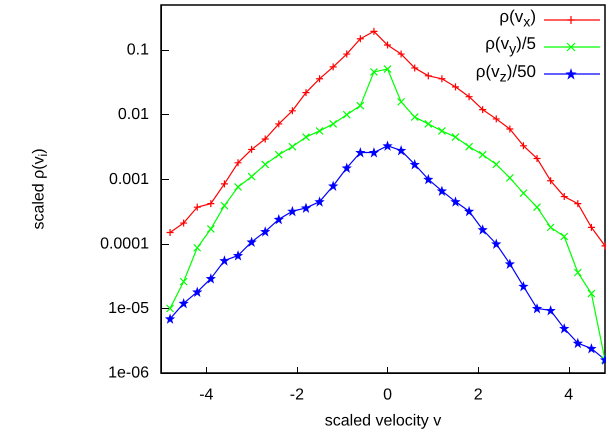 The image size is (606, 447). I want to click on legend-label: ρ(v$_{x}$), so click(517, 19).